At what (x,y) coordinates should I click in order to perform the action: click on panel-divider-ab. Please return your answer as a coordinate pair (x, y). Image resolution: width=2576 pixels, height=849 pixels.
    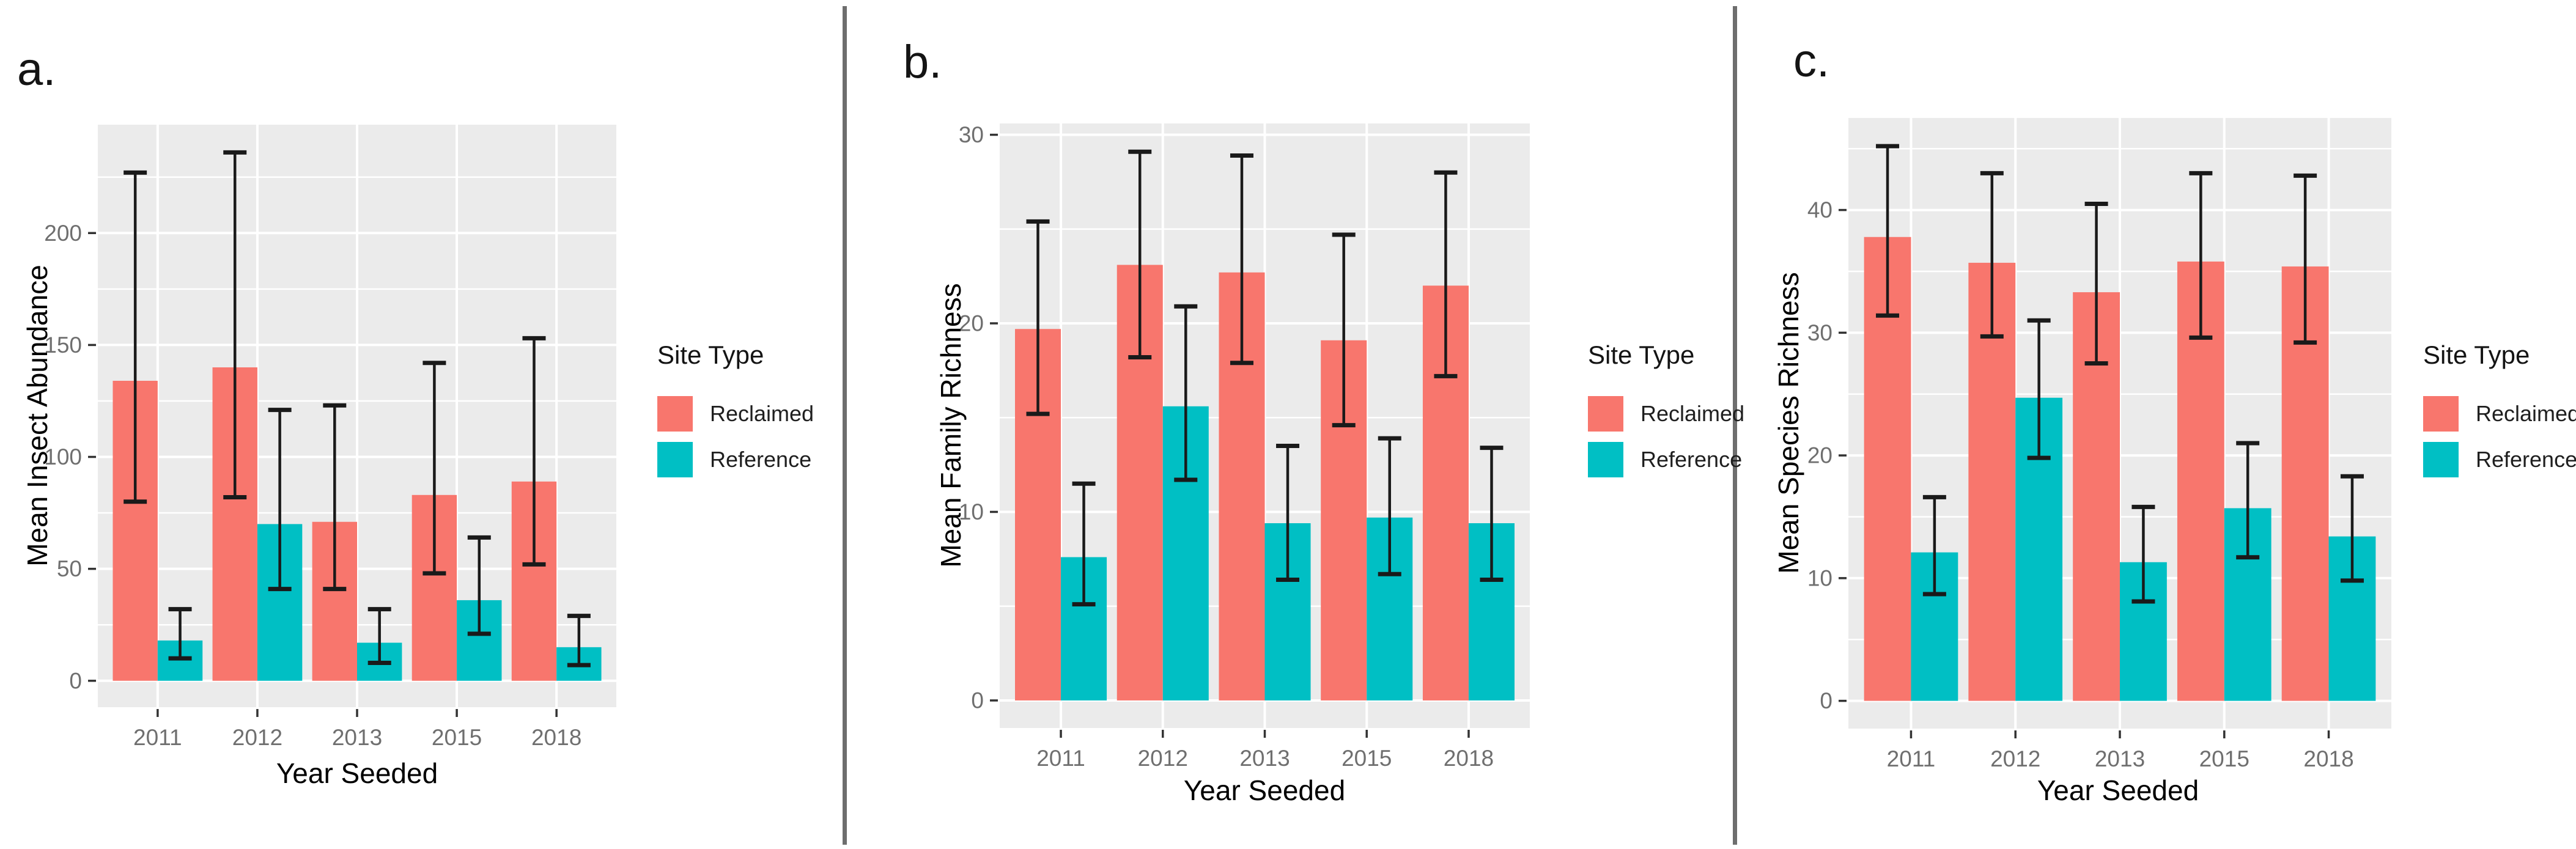
    Looking at the image, I should click on (845, 426).